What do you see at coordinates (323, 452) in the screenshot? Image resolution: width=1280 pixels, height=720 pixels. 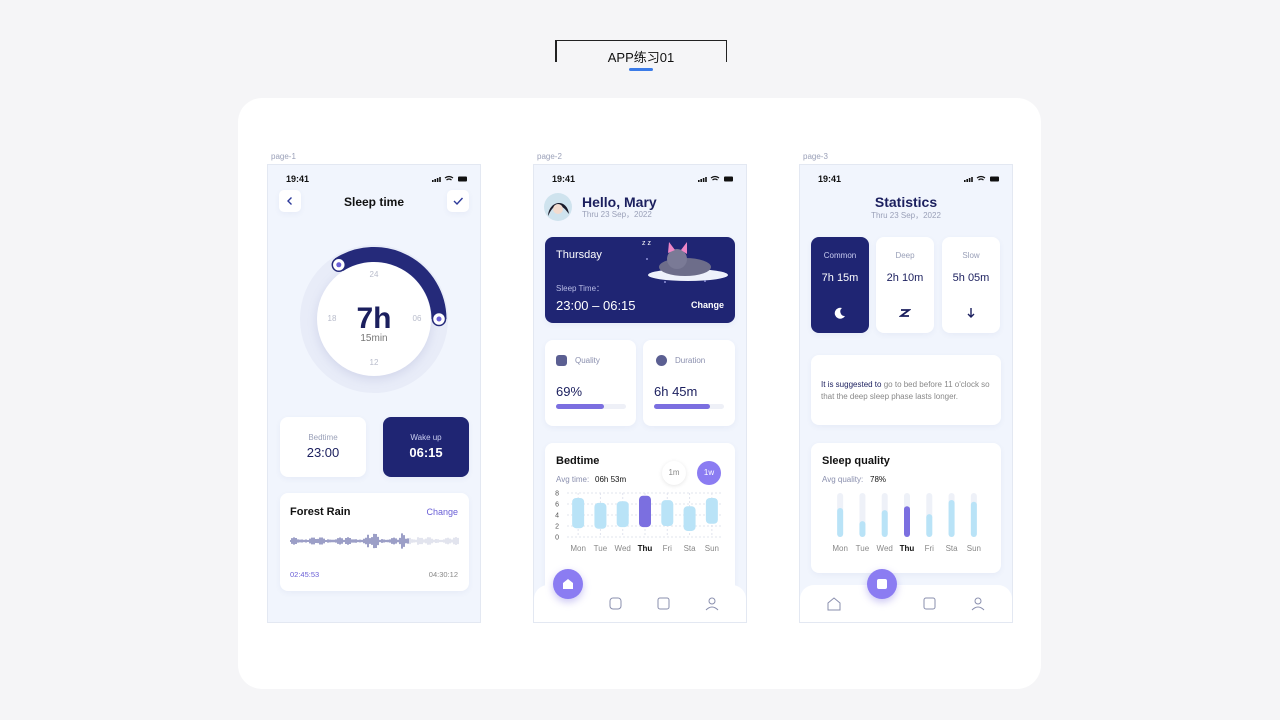 I see `bedtime-time: 23:00` at bounding box center [323, 452].